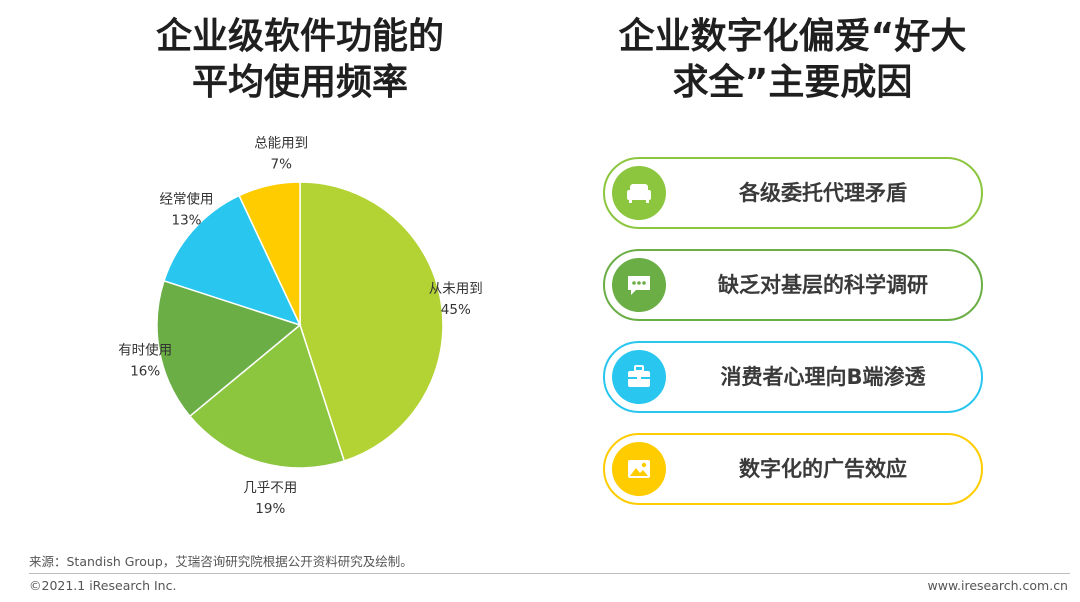 The width and height of the screenshot is (1080, 602). I want to click on reason-pill-4: 数字化的广告效应, so click(793, 469).